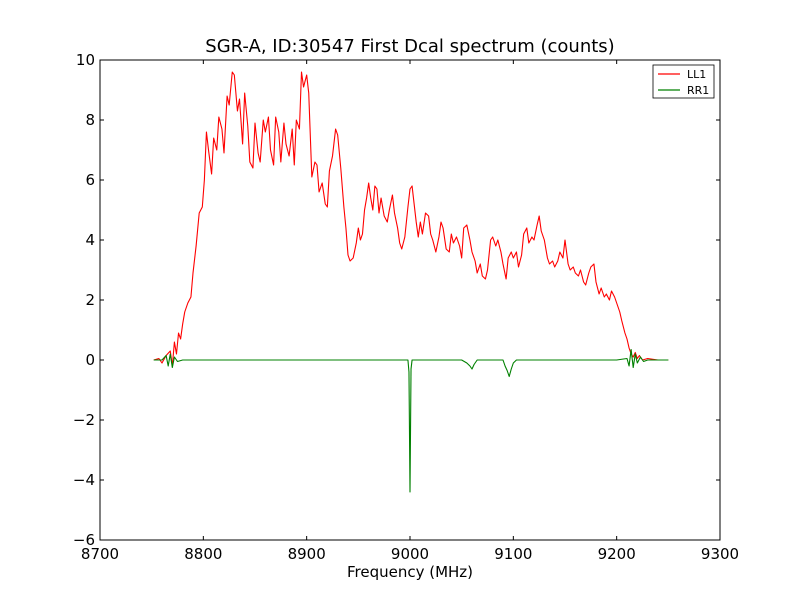  Describe the element at coordinates (617, 554) in the screenshot. I see `x-tick-label: 9200` at that location.